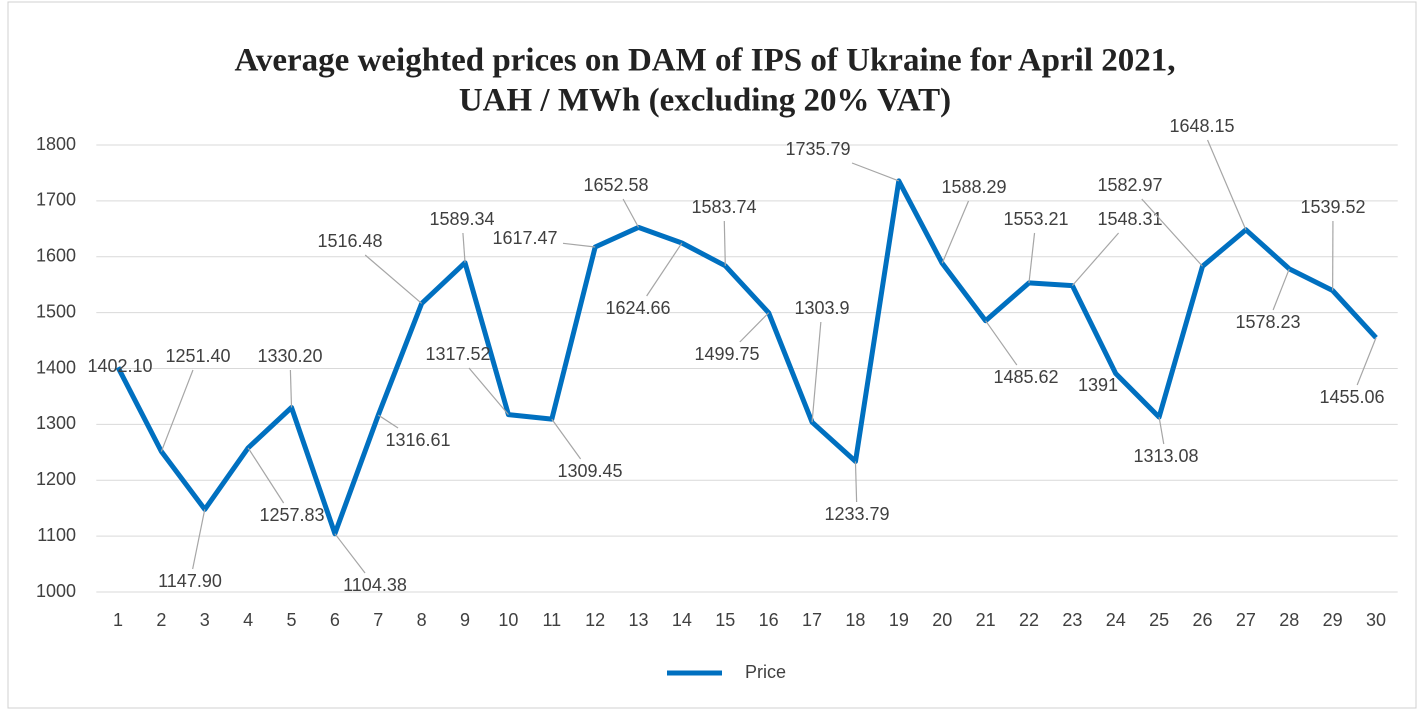  Describe the element at coordinates (1202, 620) in the screenshot. I see `x-tick-label: 26` at that location.